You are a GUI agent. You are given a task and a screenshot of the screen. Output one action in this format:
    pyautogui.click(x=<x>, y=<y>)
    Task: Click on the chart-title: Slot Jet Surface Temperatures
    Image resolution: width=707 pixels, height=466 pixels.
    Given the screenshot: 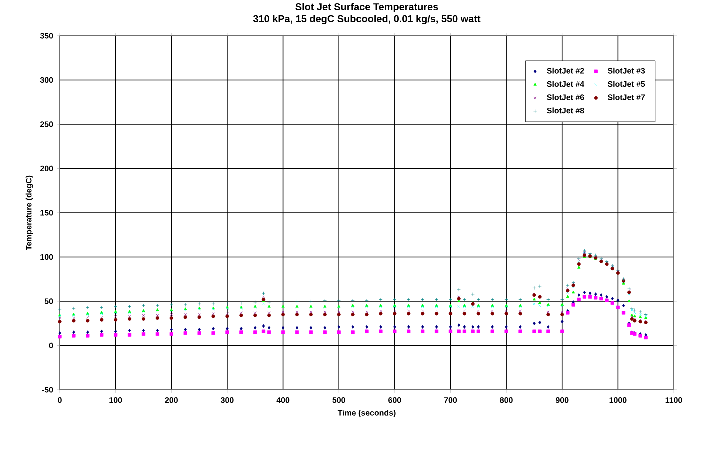 What is the action you would take?
    pyautogui.click(x=367, y=7)
    